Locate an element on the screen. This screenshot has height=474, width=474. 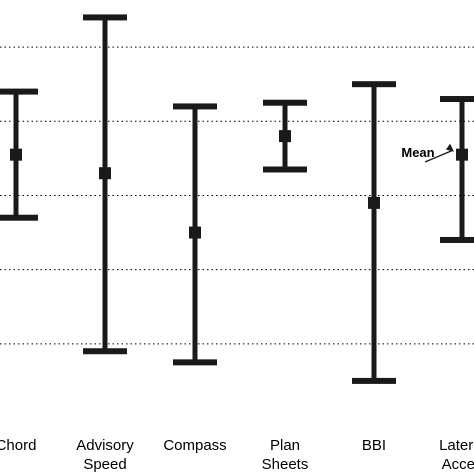
x-tick-label-4-0: BBI is located at coordinates (374, 445).